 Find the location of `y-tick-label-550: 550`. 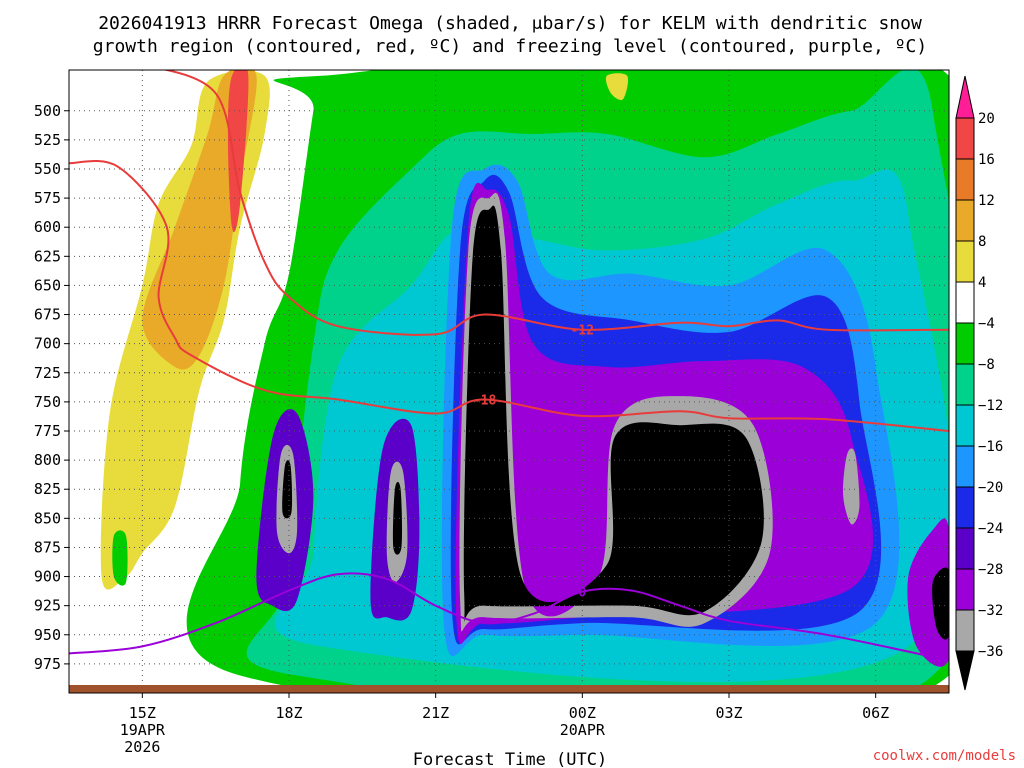

y-tick-label-550: 550 is located at coordinates (47, 169).